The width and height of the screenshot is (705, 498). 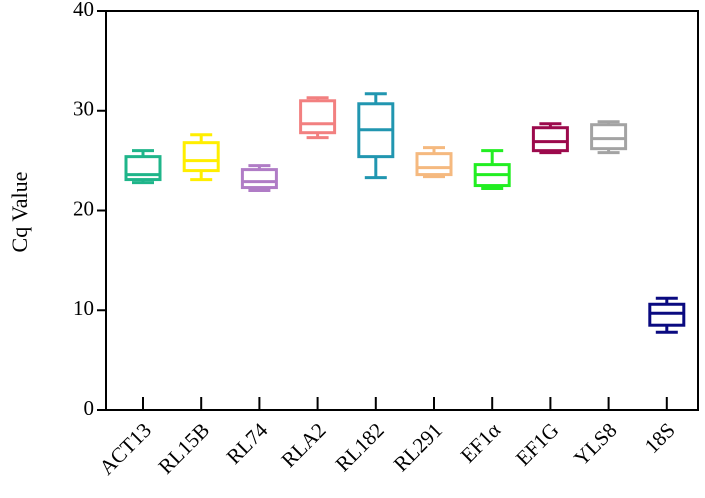 I want to click on y-tick-label: 30, so click(x=83, y=109).